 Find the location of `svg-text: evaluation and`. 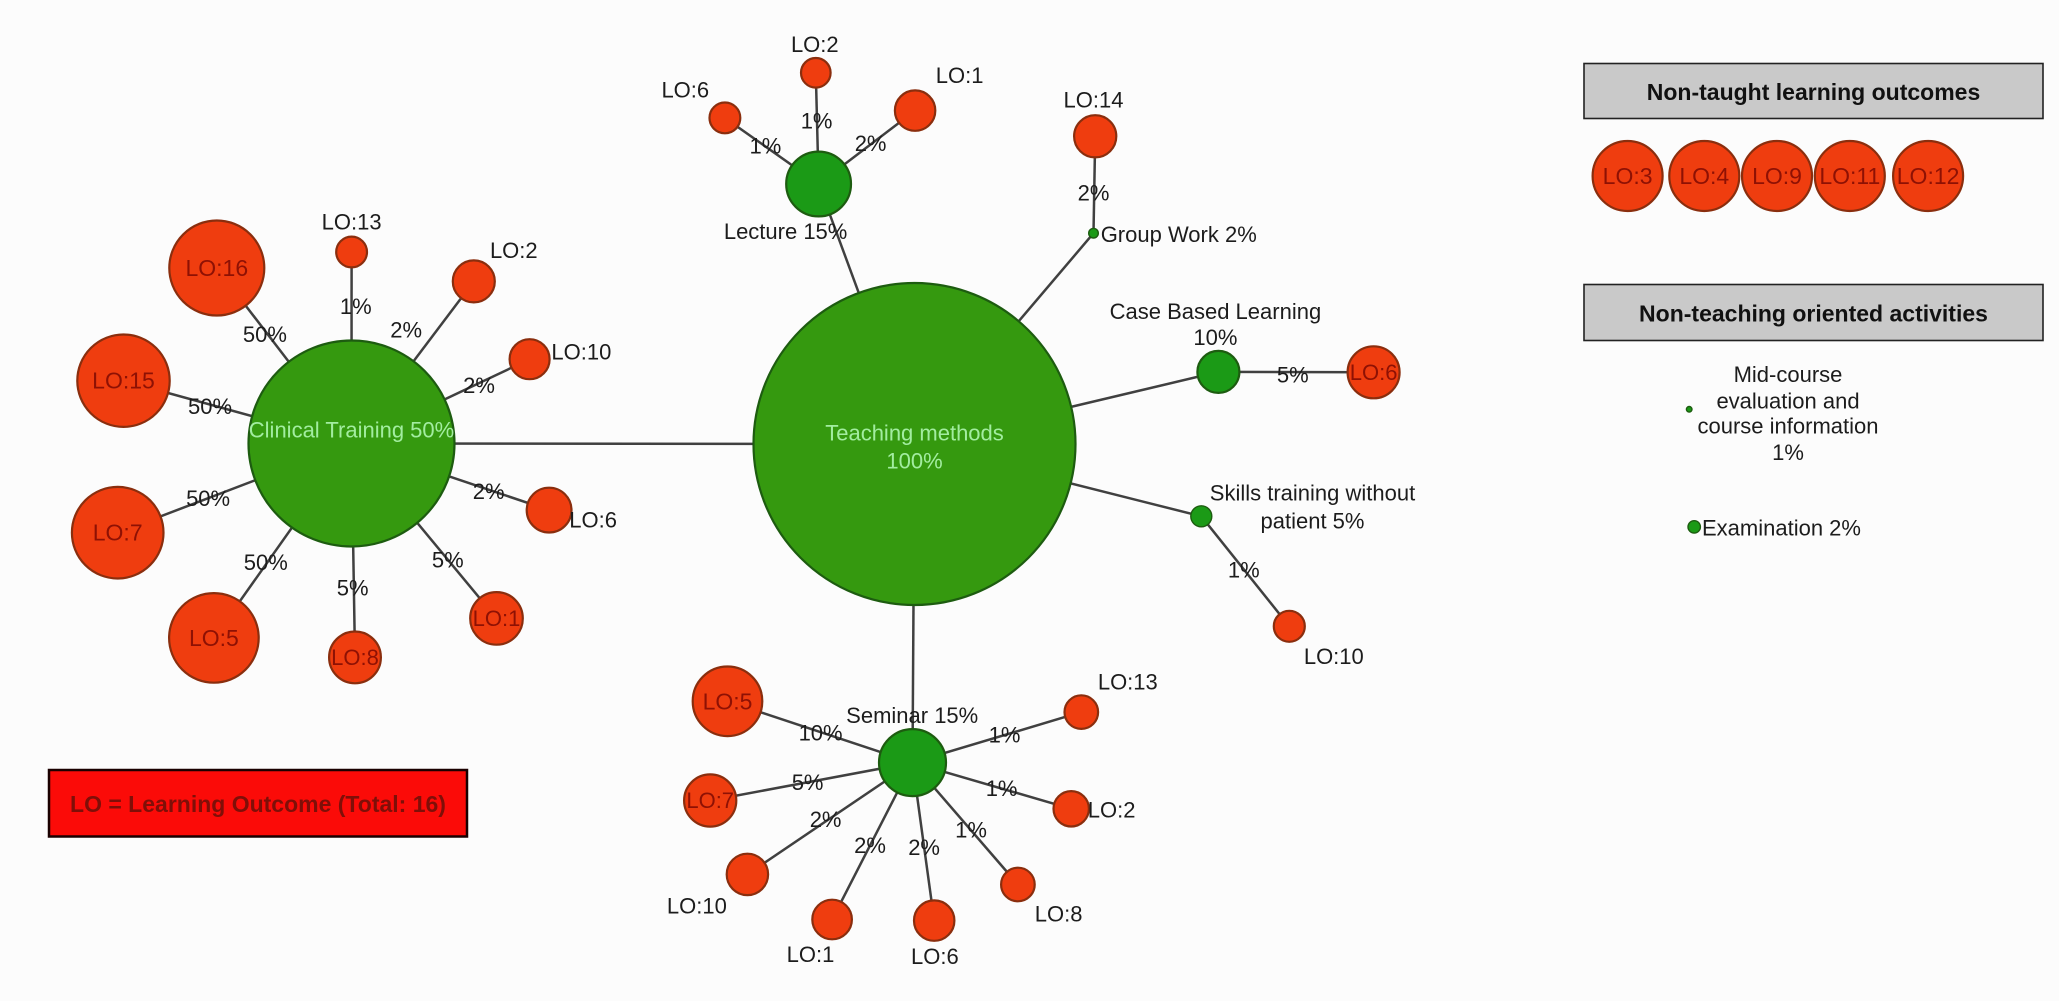

svg-text: evaluation and is located at coordinates (1787, 400).